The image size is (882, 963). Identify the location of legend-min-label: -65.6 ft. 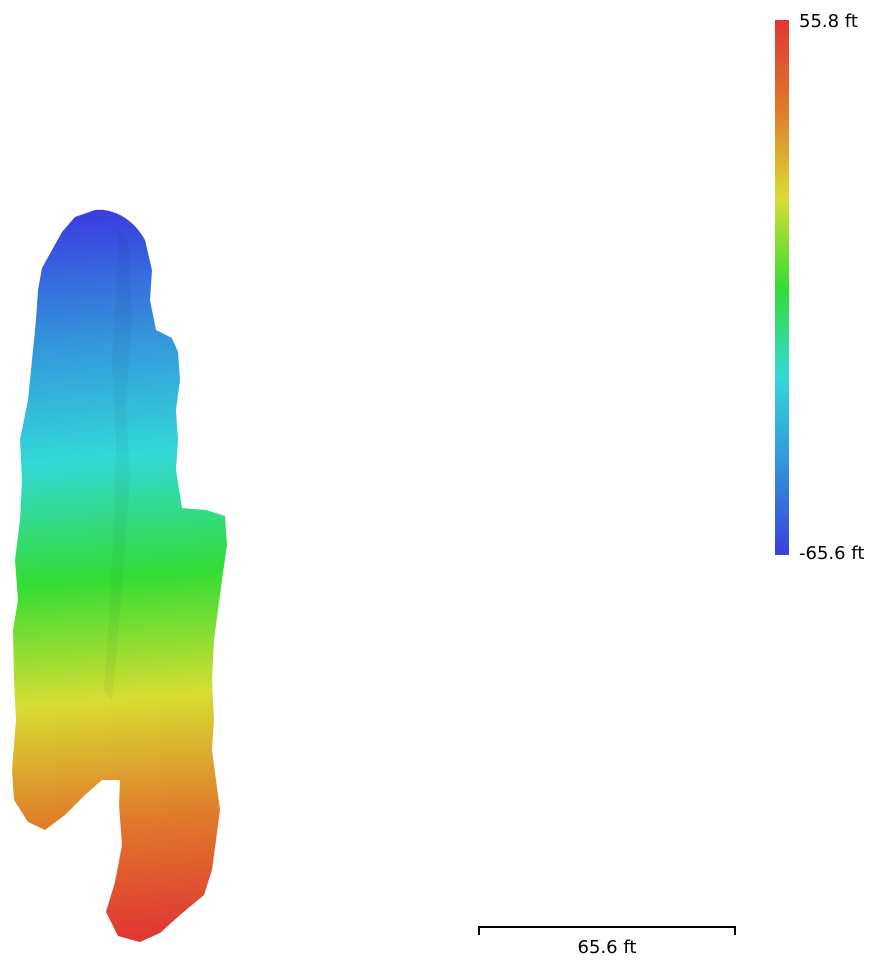
(832, 553).